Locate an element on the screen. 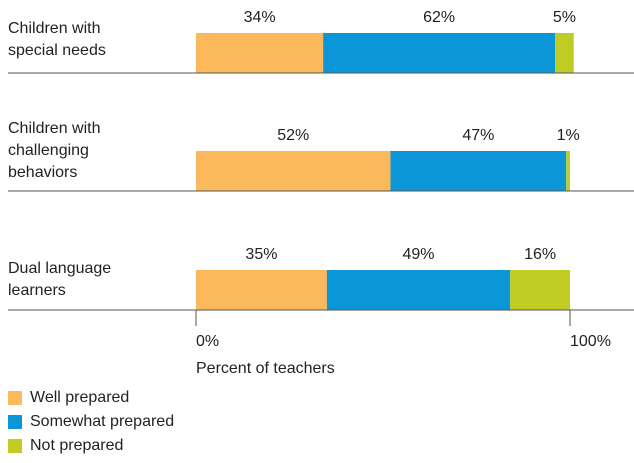 The image size is (634, 463). value-label: 34% is located at coordinates (260, 17).